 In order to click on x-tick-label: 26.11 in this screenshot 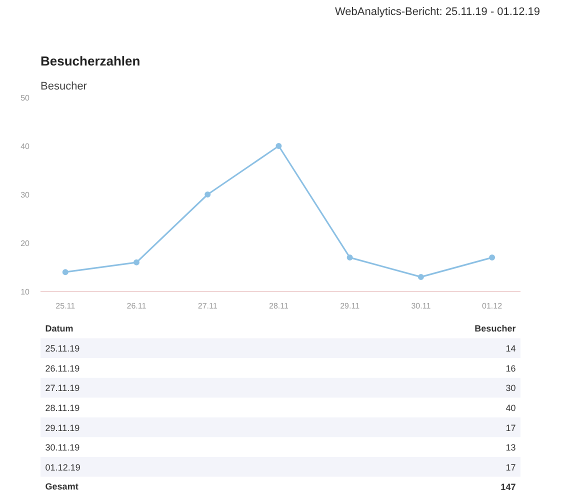, I will do `click(136, 306)`.